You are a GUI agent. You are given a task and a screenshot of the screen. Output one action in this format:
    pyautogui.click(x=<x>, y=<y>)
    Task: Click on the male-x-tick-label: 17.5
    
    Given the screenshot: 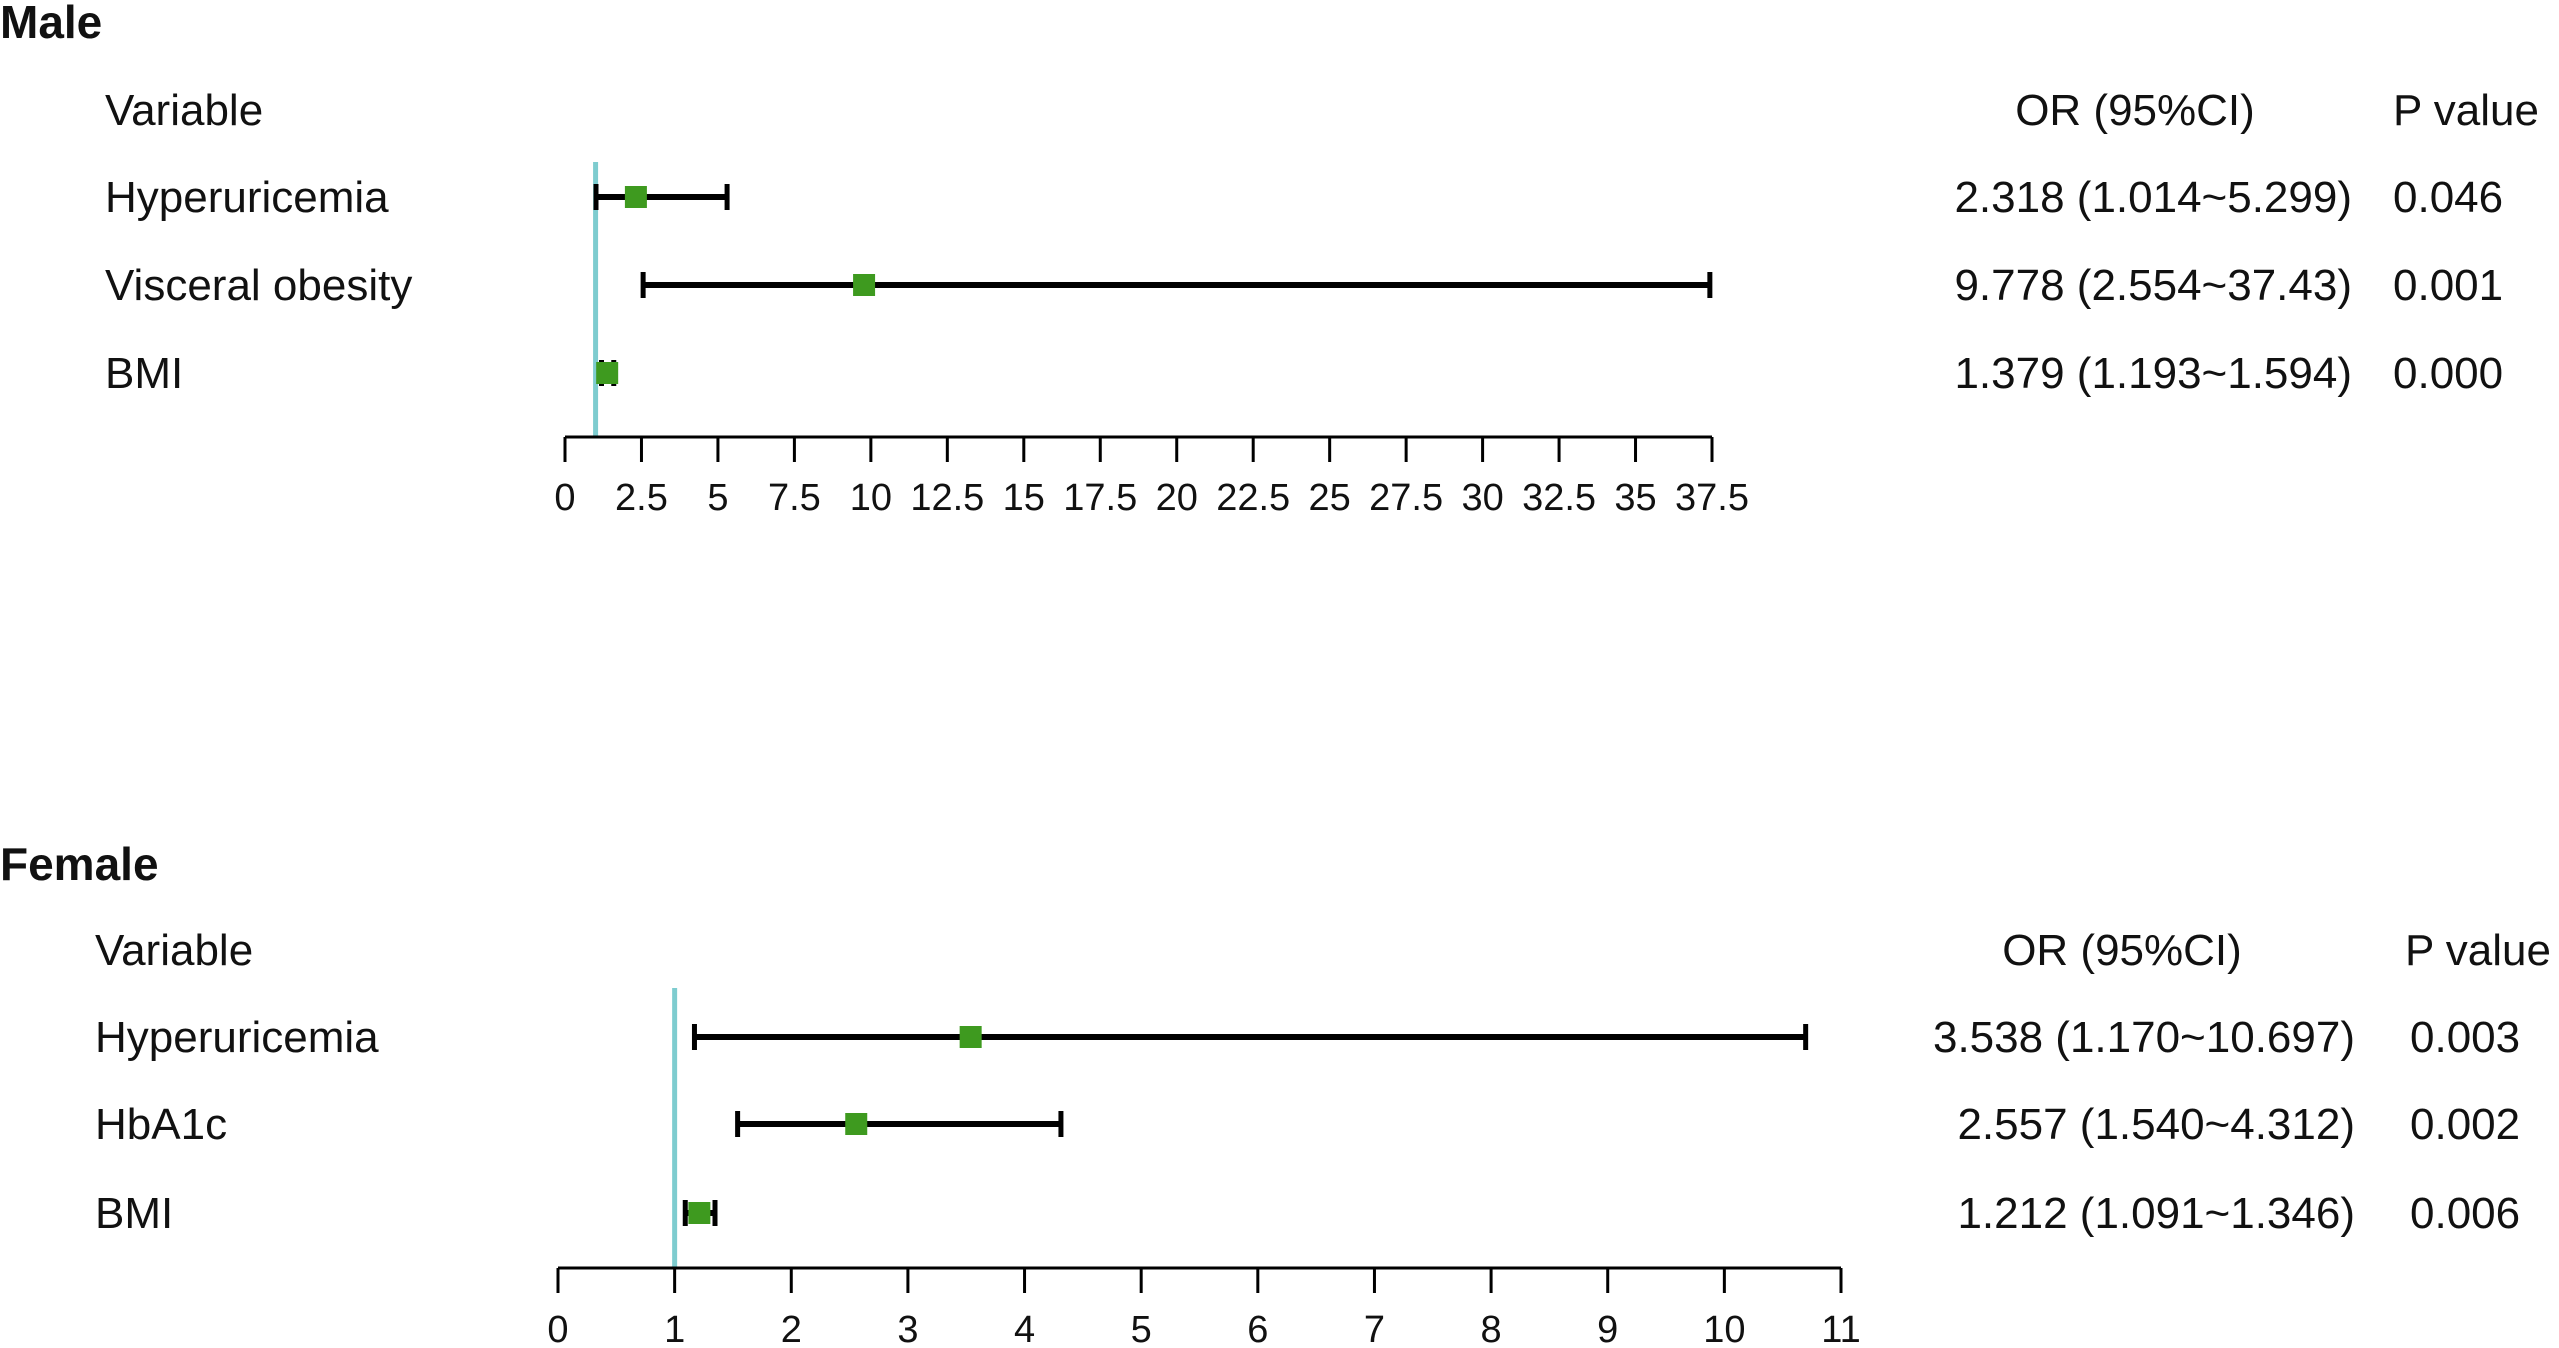 What is the action you would take?
    pyautogui.click(x=1100, y=498)
    